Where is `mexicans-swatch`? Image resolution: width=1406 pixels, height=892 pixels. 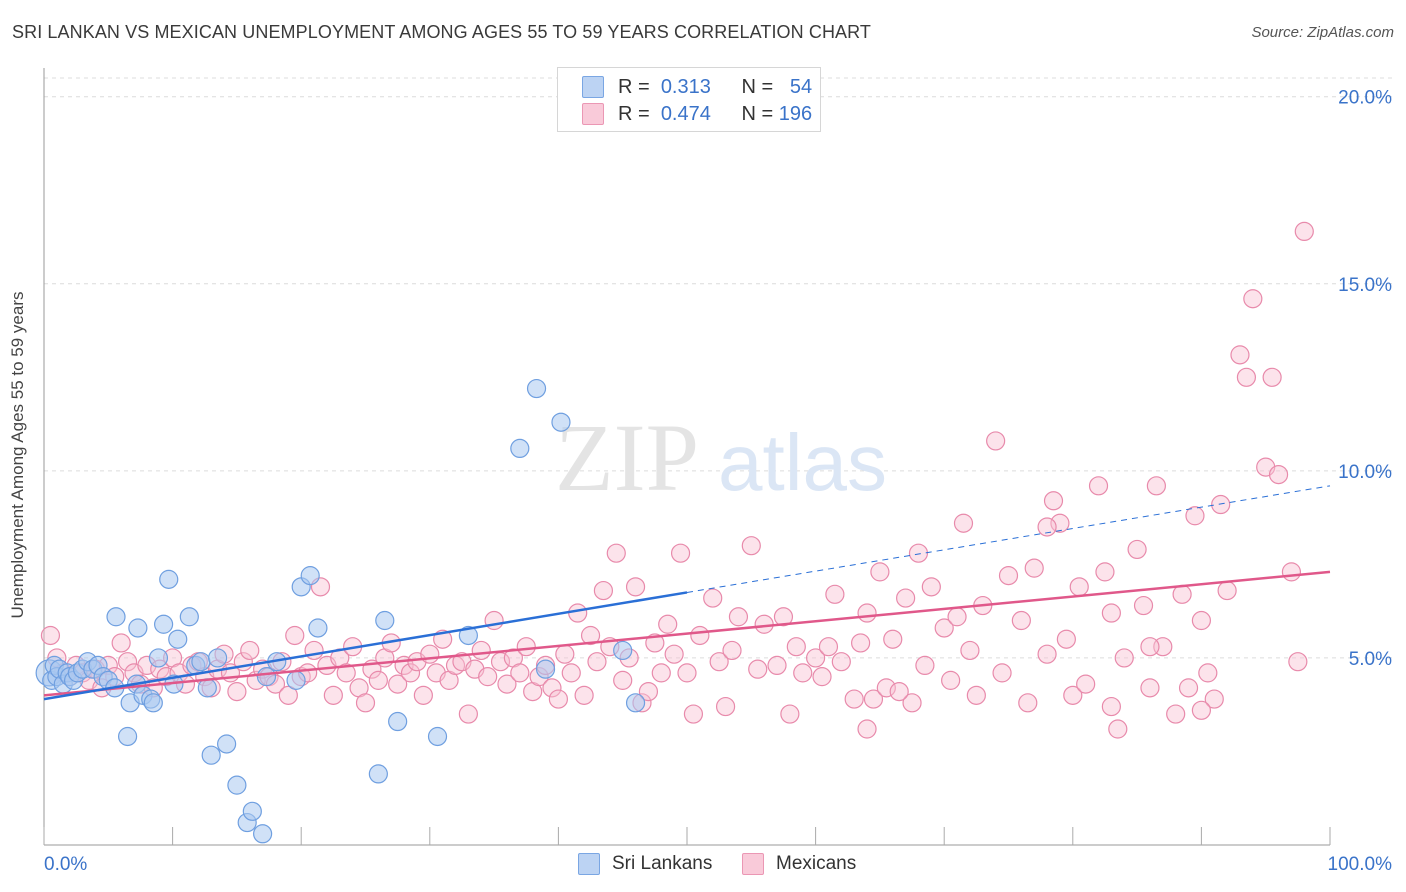
mexicans-swatch is located at coordinates (753, 864).